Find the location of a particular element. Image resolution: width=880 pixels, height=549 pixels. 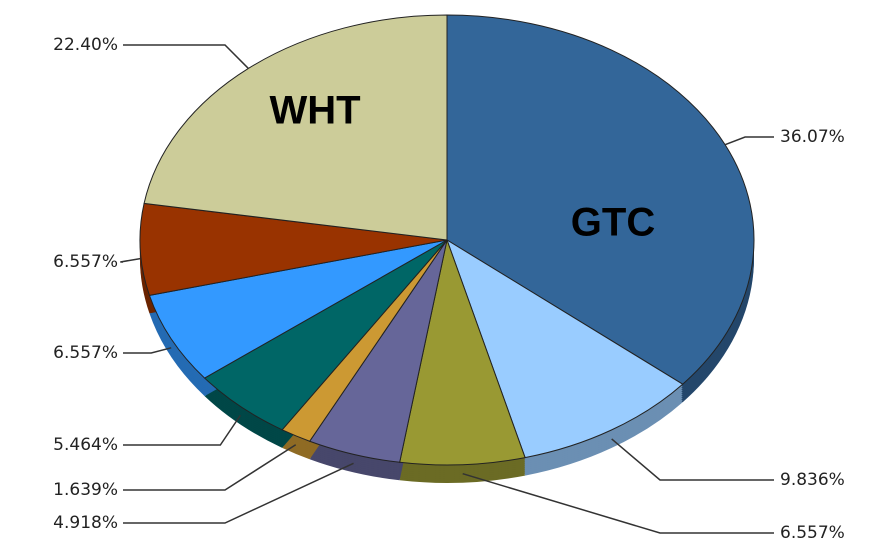

value-label: 5.464% is located at coordinates (85, 445).